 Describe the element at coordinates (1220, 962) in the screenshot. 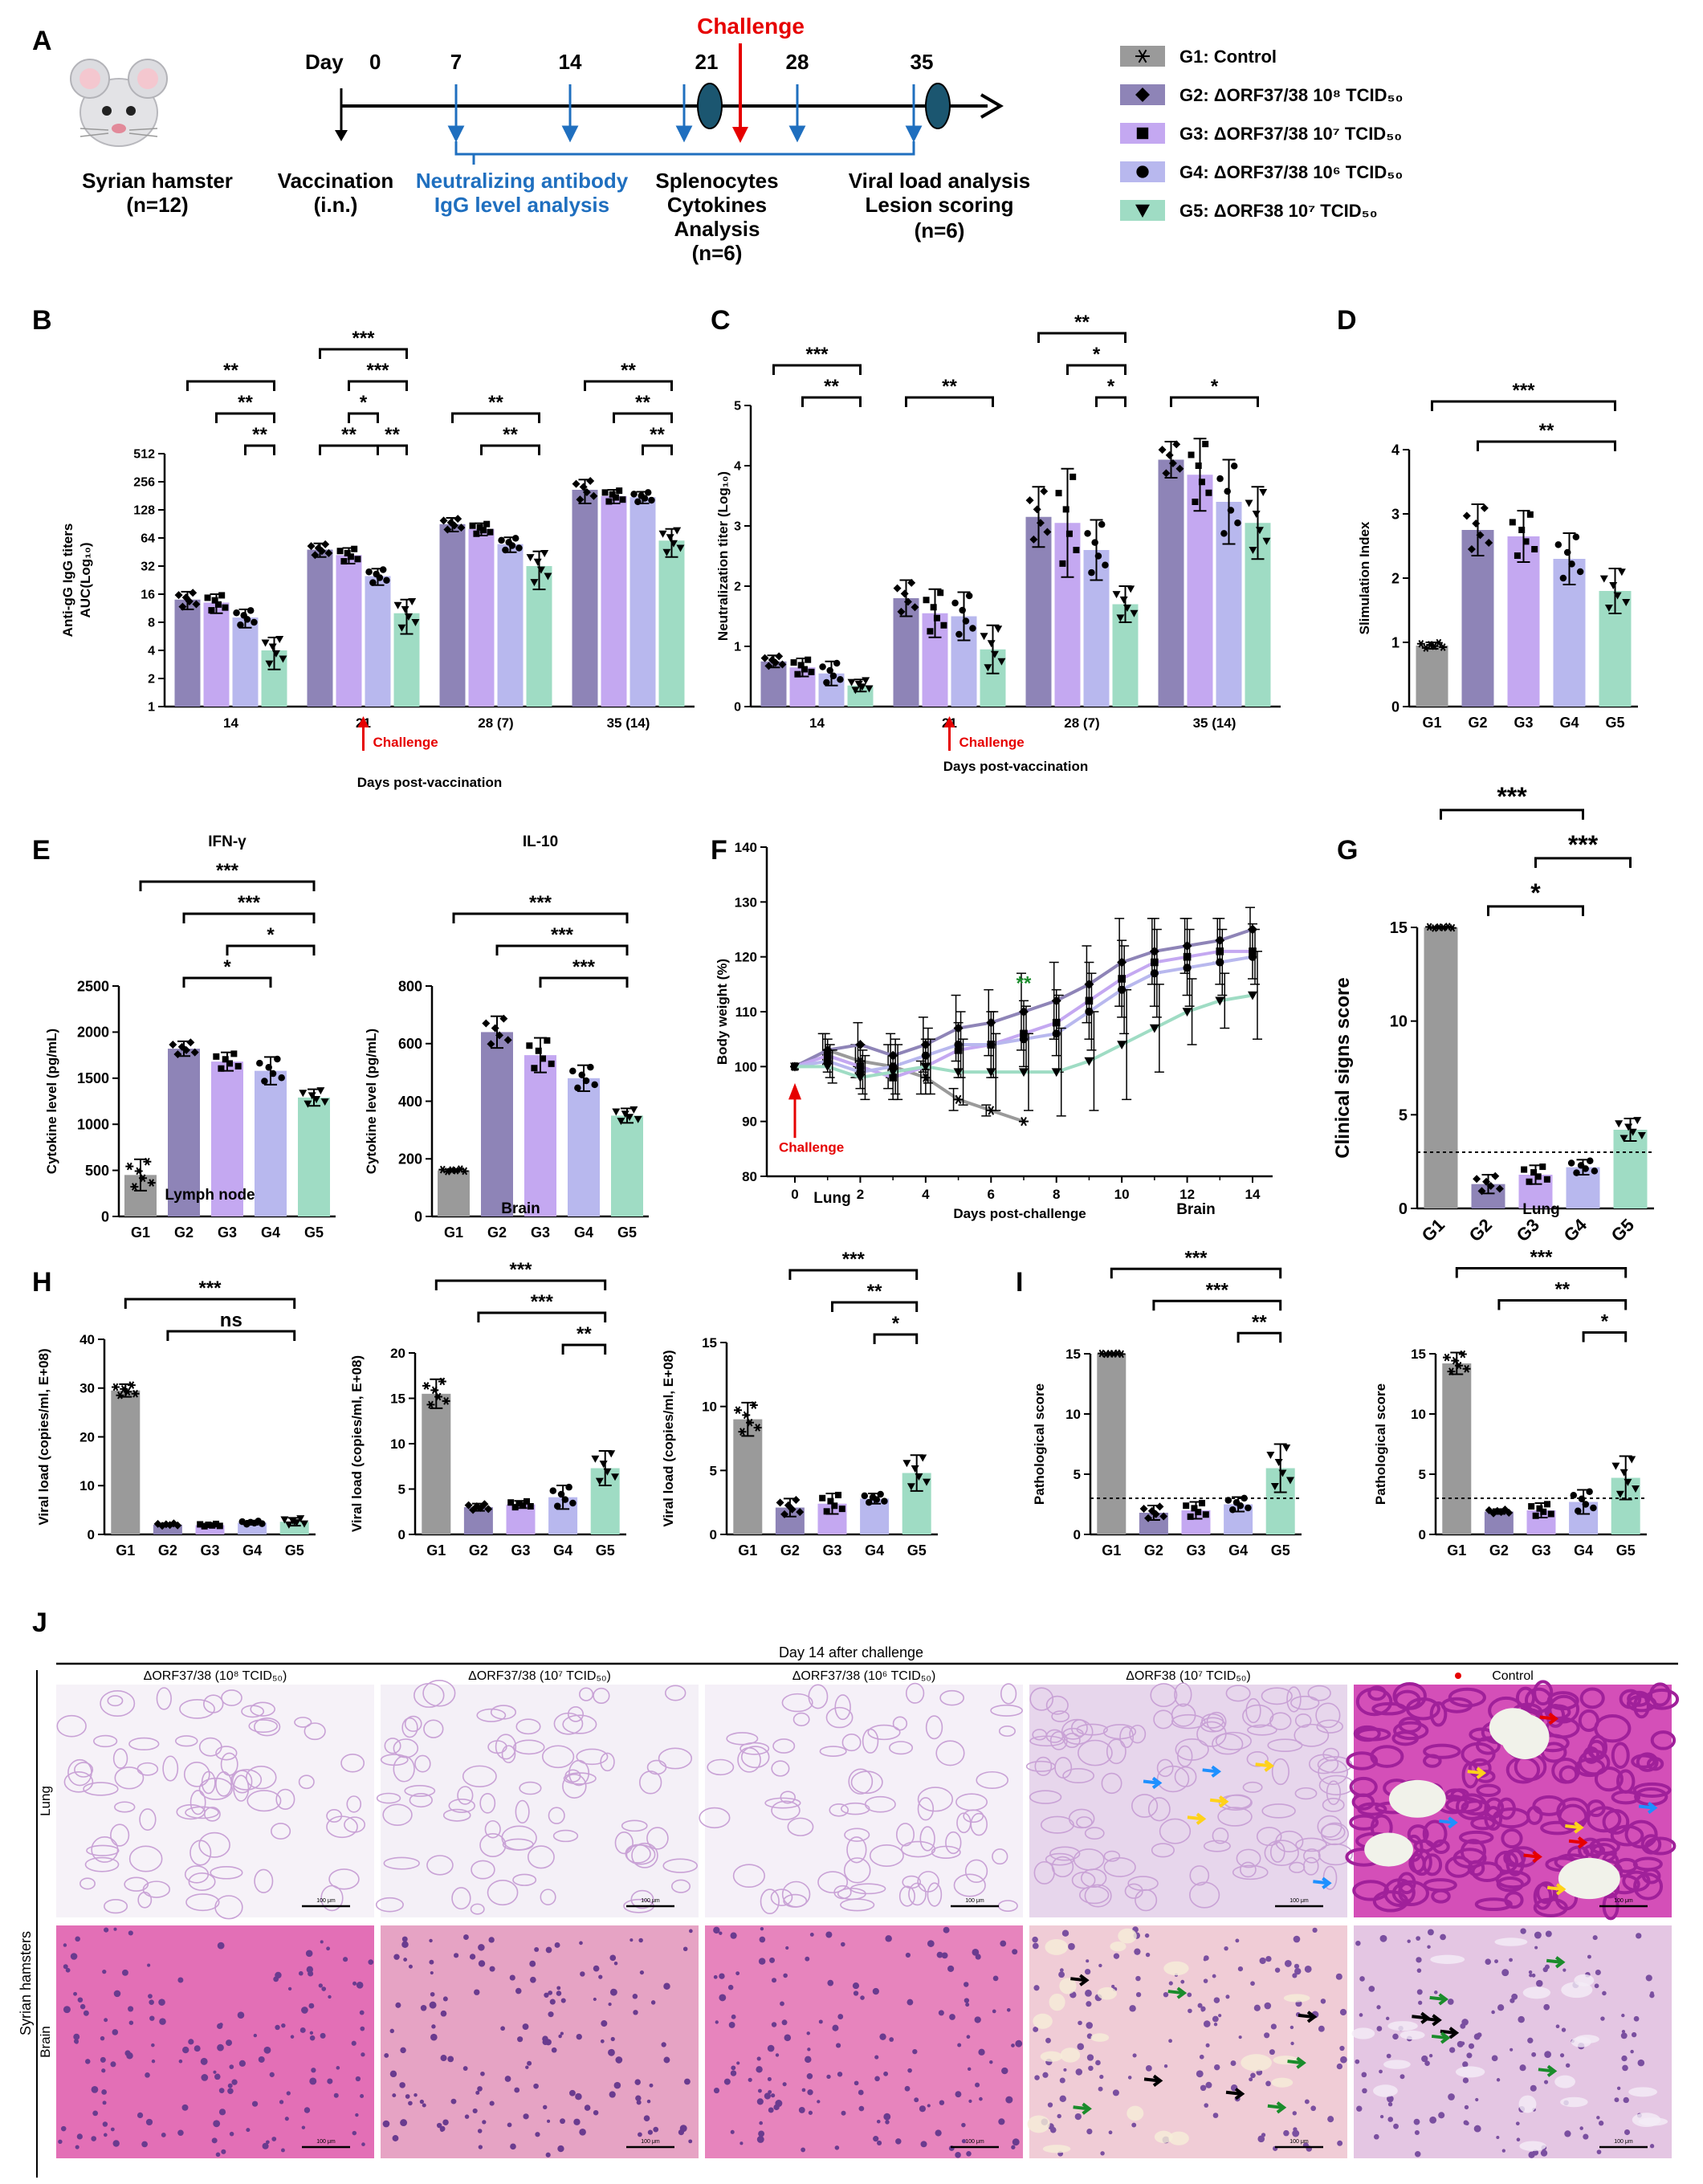

I see `series-point-g4` at that location.